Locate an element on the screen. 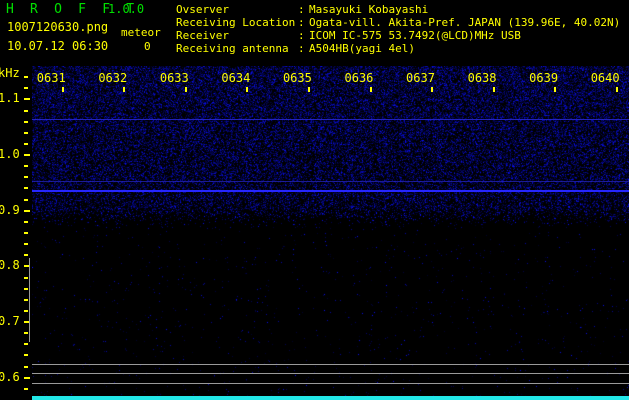 This screenshot has width=629, height=400. meteor-counter-value: 0 is located at coordinates (147, 46).